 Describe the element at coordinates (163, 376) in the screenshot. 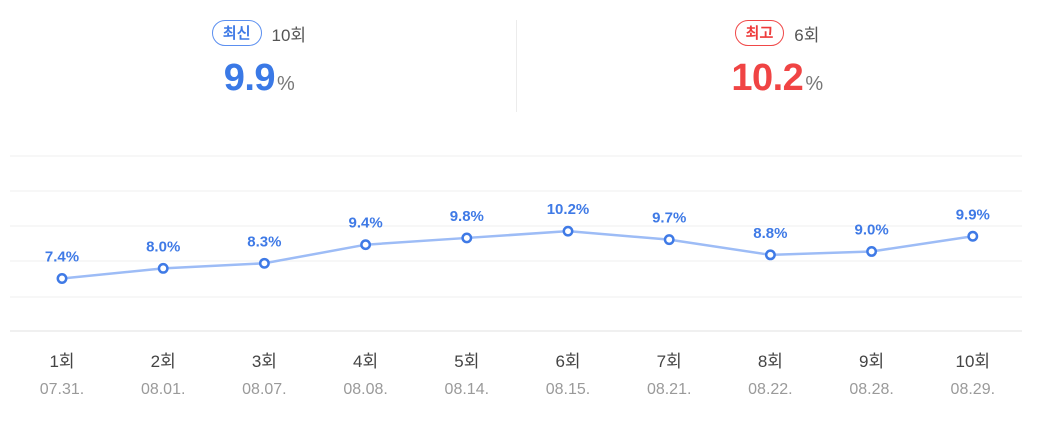

I see `x-tick-label: 2회 08.01.` at that location.